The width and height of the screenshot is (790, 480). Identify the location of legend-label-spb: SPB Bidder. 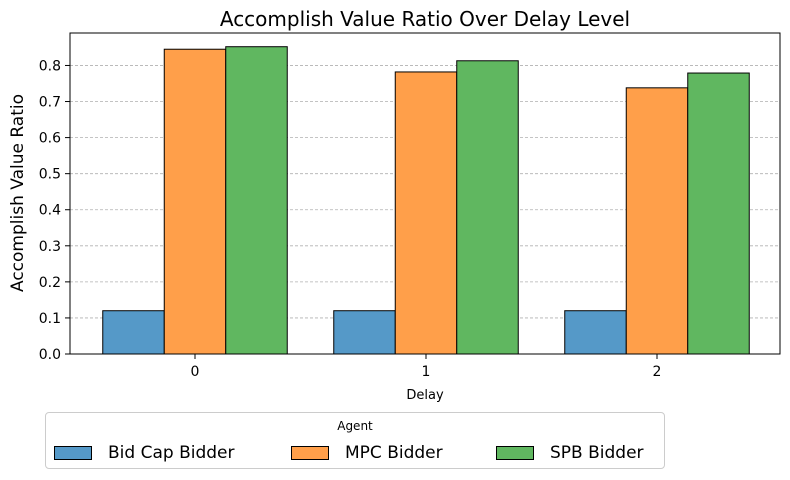
(597, 453).